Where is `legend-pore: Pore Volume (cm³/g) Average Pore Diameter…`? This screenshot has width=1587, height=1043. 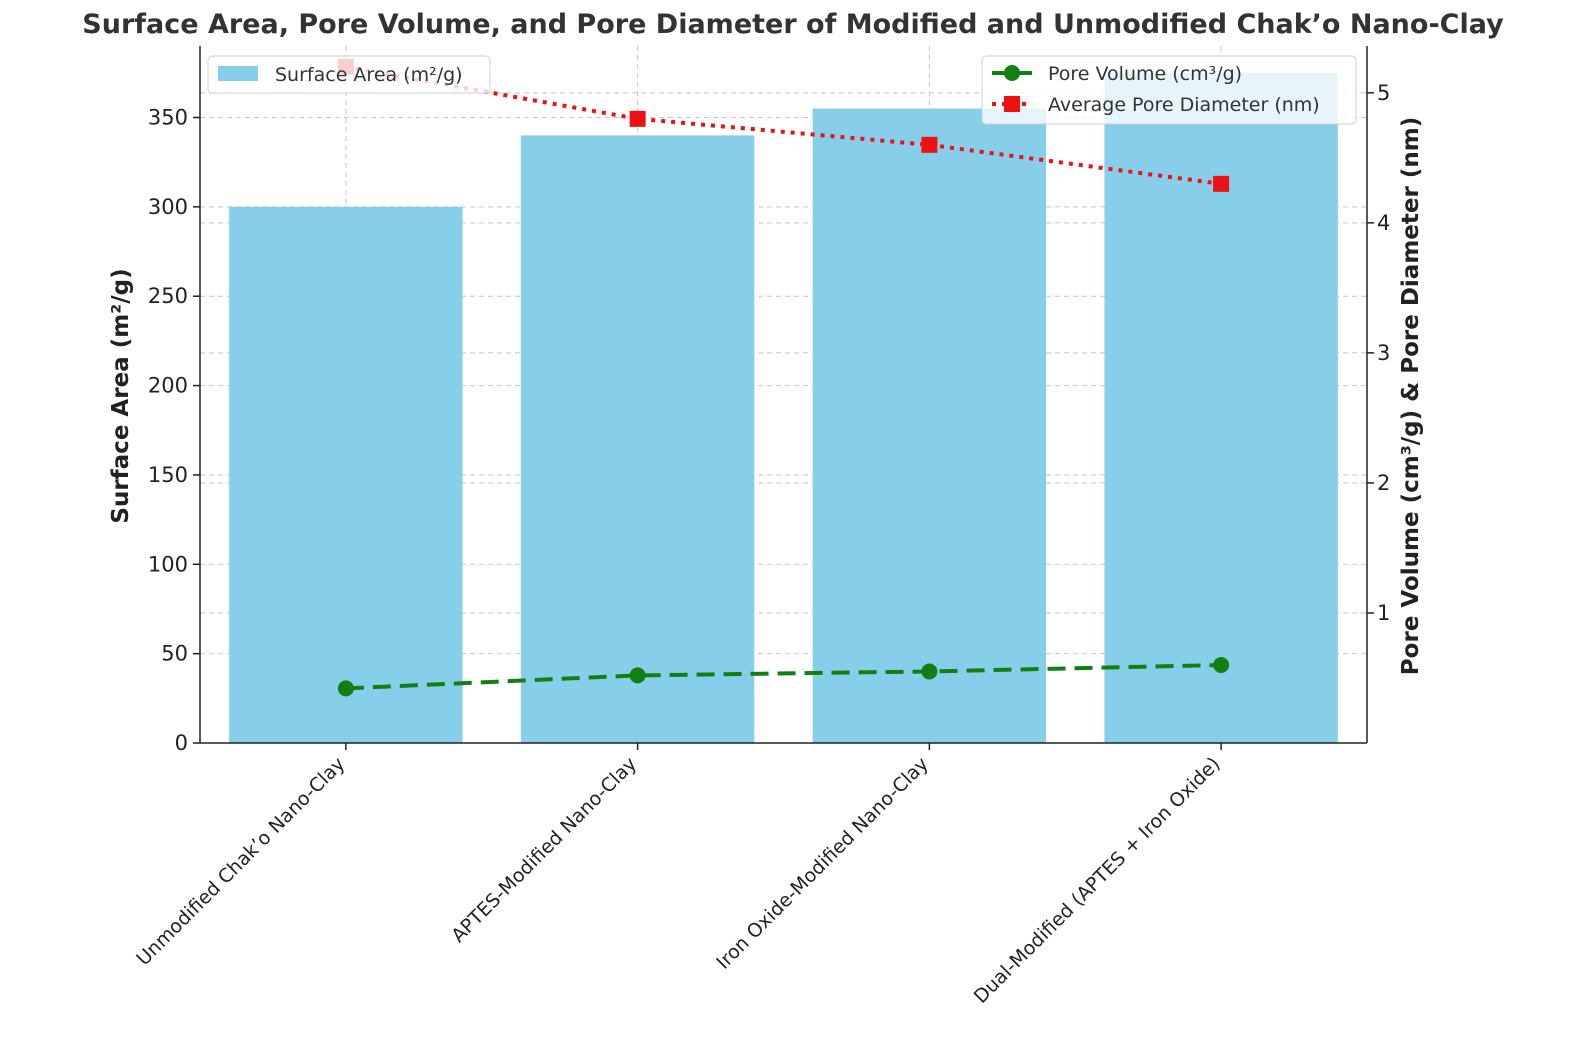
legend-pore: Pore Volume (cm³/g) Average Pore Diameter… is located at coordinates (1169, 90).